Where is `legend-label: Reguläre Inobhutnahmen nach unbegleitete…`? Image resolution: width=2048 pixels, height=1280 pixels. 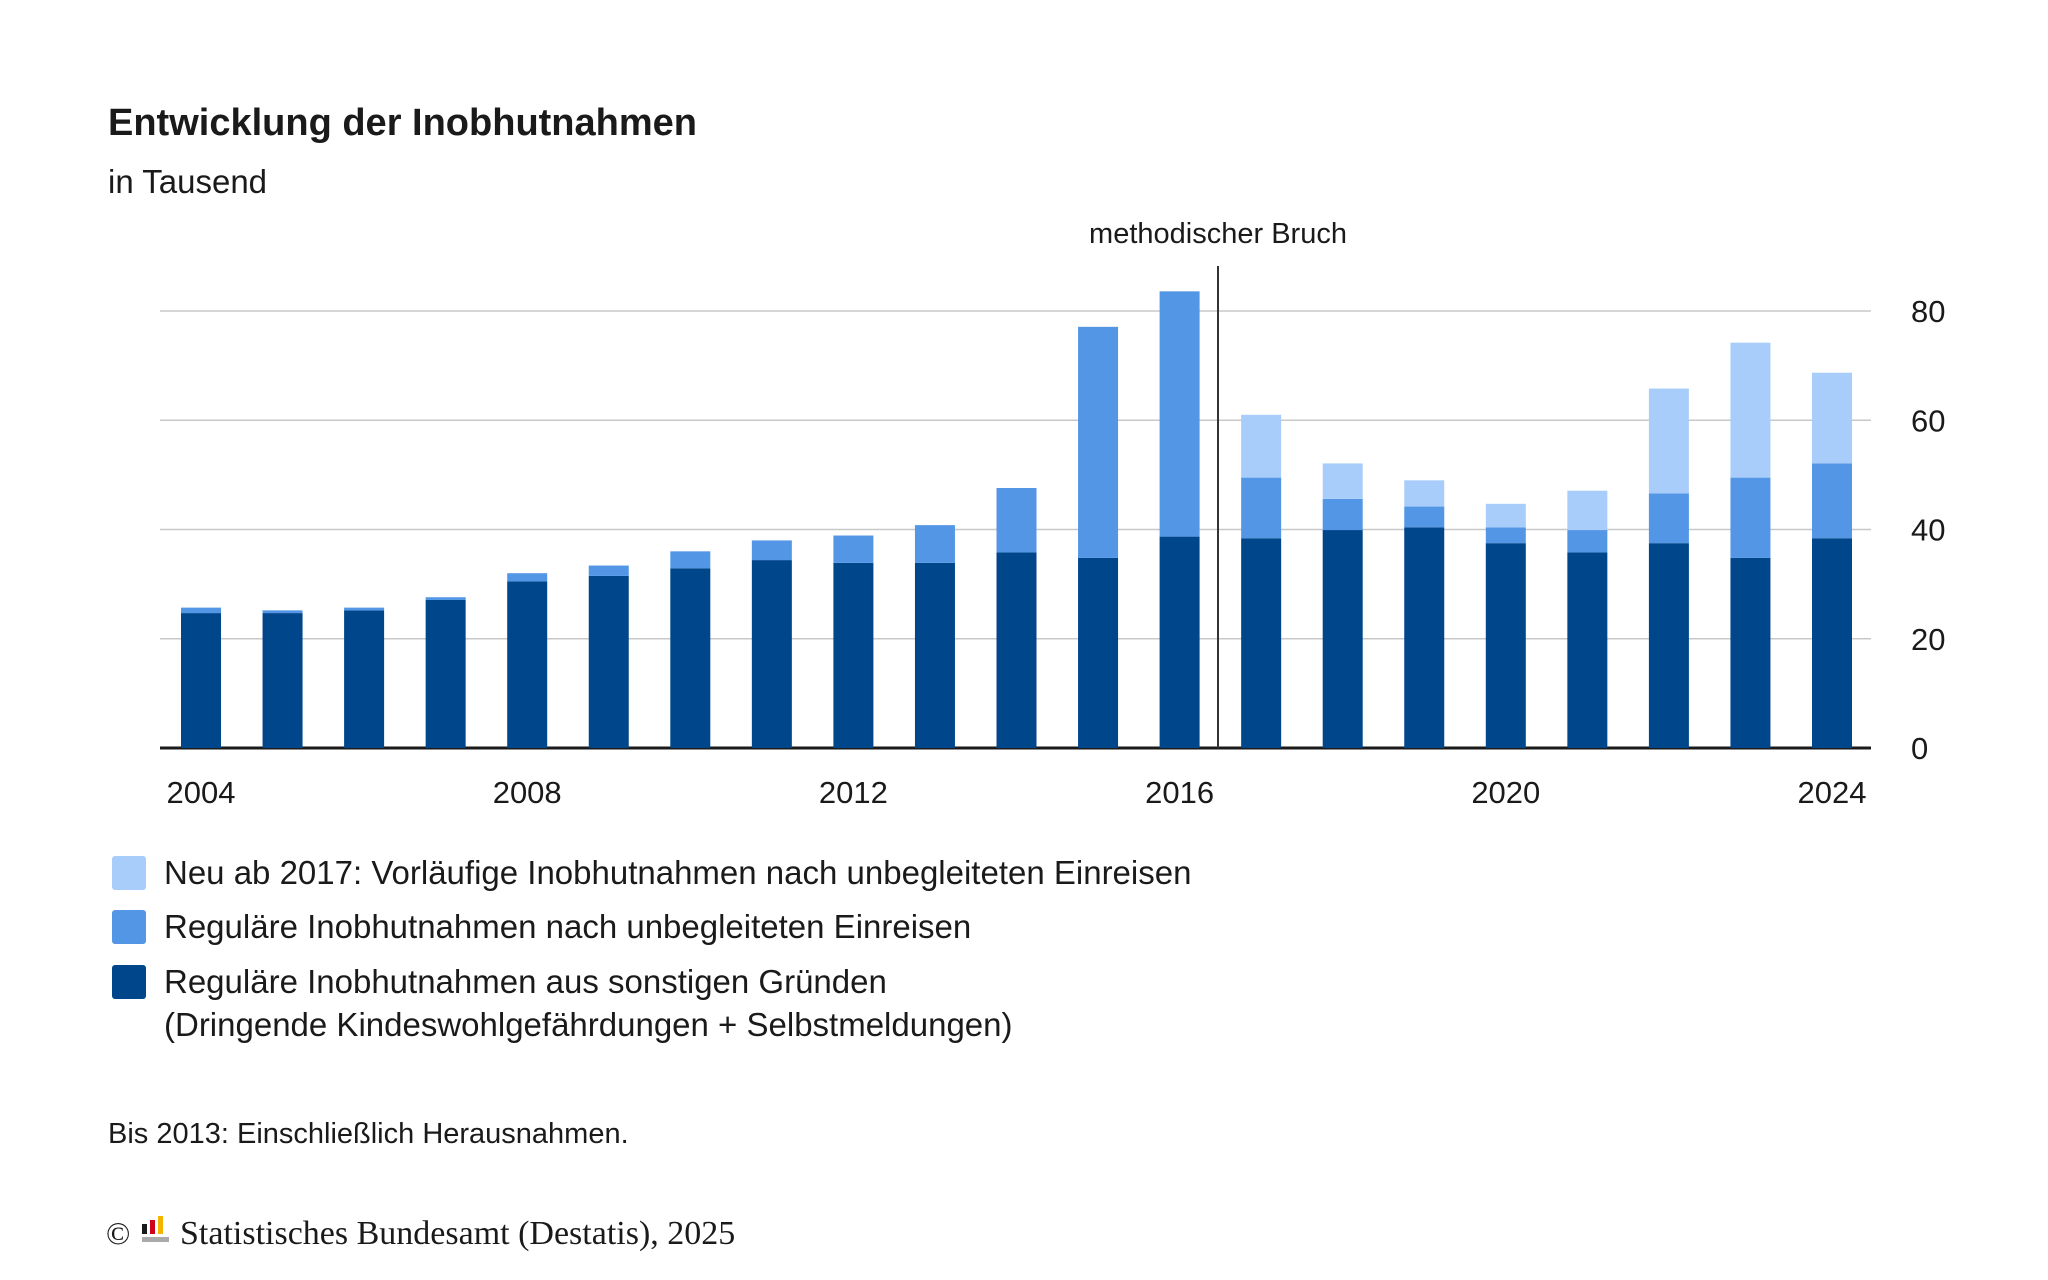
legend-label: Reguläre Inobhutnahmen nach unbegleitete… is located at coordinates (567, 926).